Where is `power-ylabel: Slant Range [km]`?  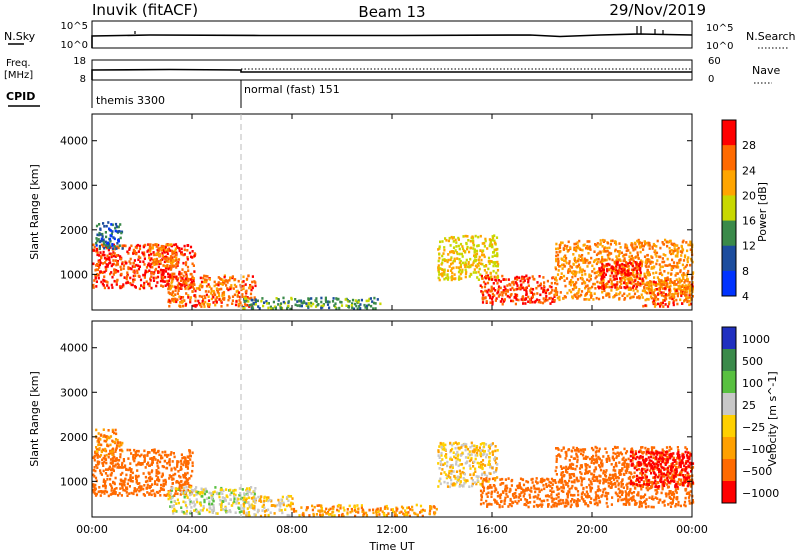
power-ylabel: Slant Range [km] is located at coordinates (34, 212).